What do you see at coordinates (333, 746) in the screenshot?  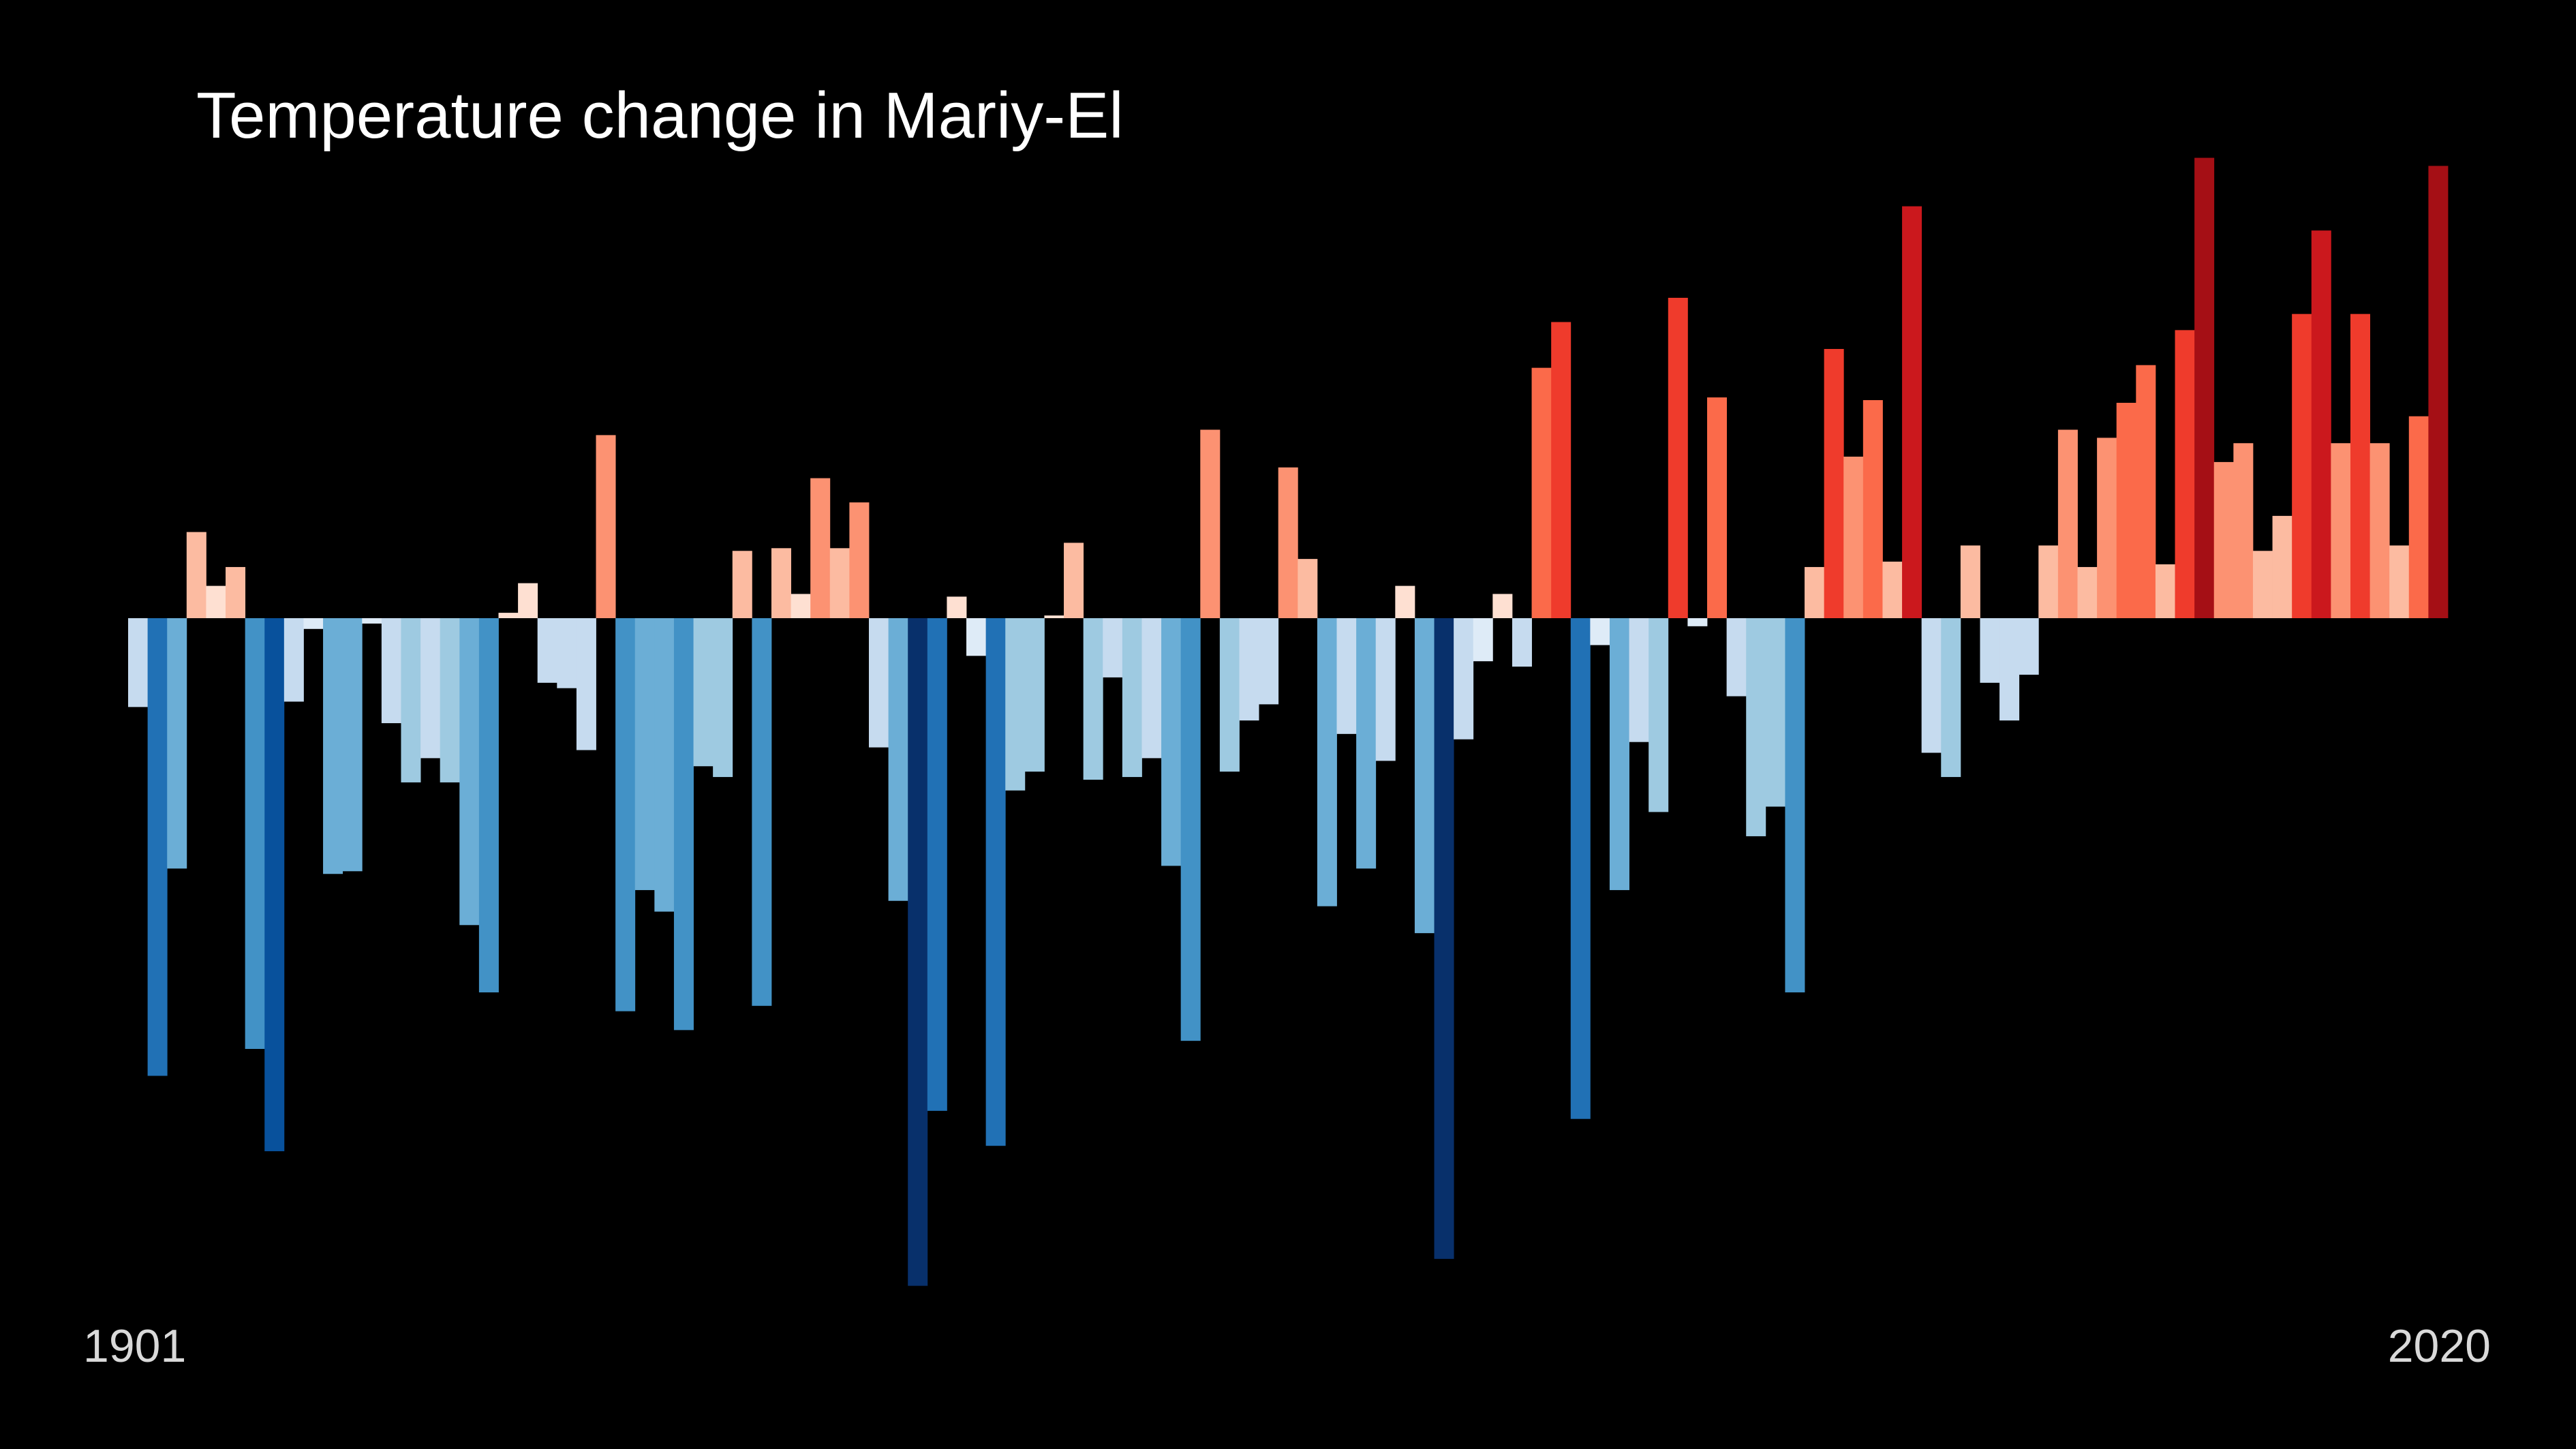 I see `bar-1911` at bounding box center [333, 746].